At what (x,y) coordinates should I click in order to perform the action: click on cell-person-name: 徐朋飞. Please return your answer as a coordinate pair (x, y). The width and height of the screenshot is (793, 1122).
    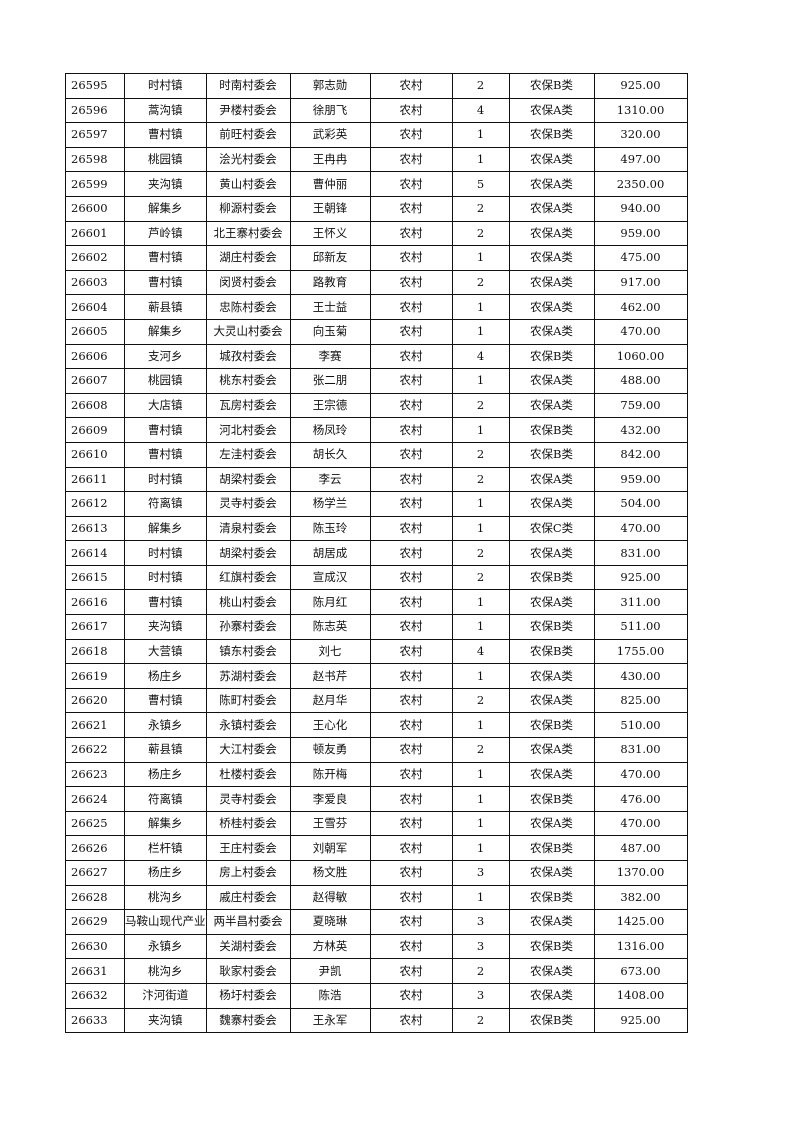
    Looking at the image, I should click on (330, 110).